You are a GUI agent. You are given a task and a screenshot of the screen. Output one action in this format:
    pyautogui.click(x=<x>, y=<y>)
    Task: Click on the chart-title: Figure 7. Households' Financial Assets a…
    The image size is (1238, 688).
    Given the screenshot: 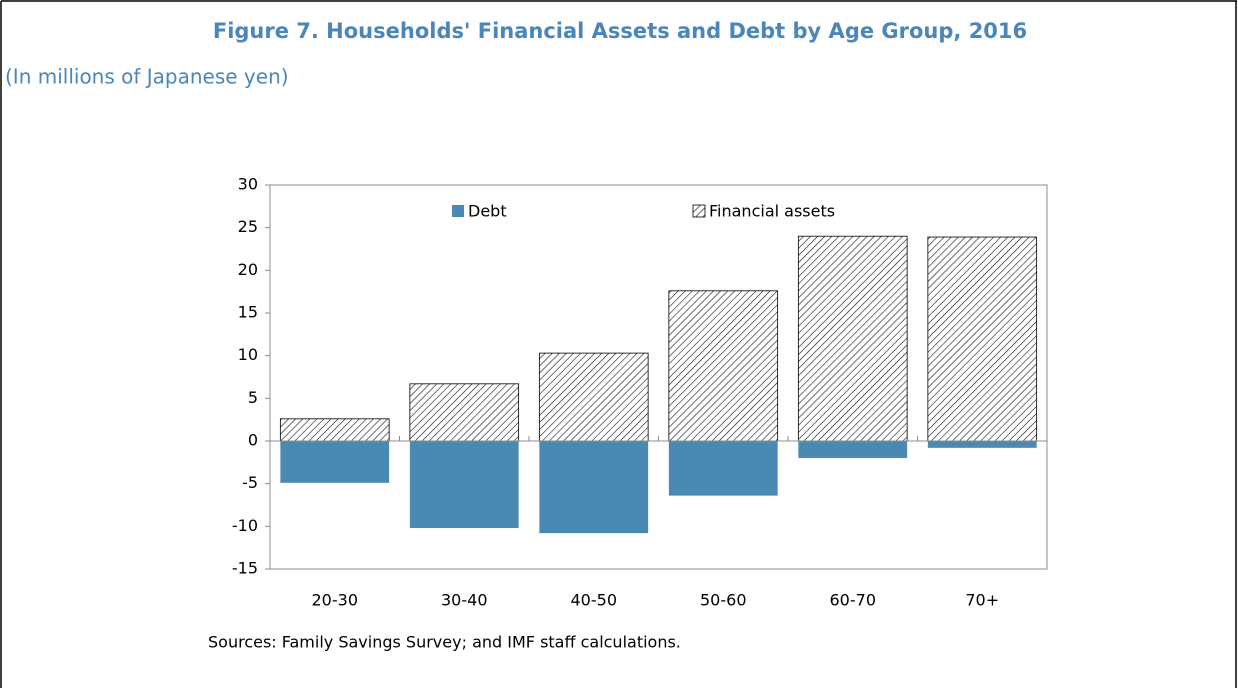 What is the action you would take?
    pyautogui.click(x=620, y=31)
    